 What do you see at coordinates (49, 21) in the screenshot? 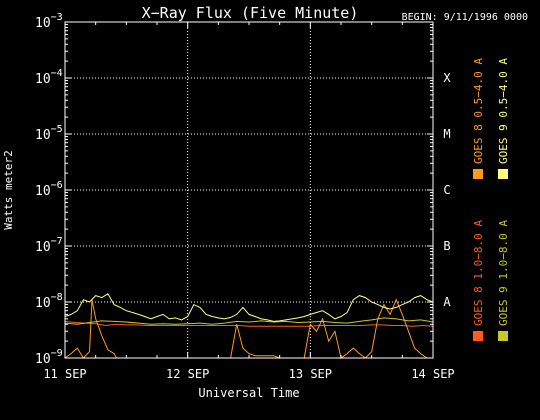
I see `y-tick-label: 10⁻³` at bounding box center [49, 21].